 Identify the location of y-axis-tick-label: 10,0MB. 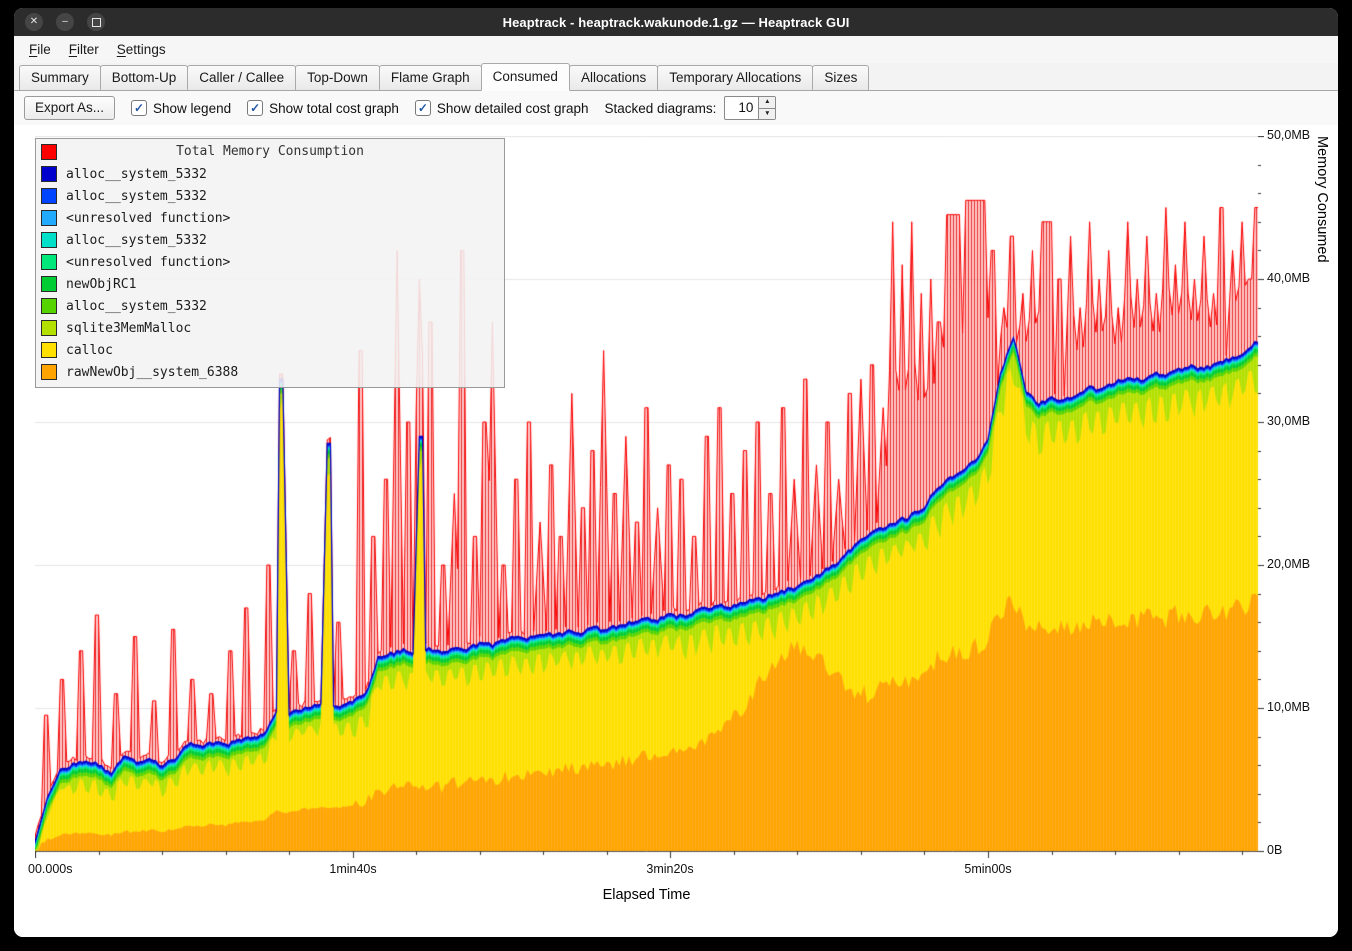
(1289, 707).